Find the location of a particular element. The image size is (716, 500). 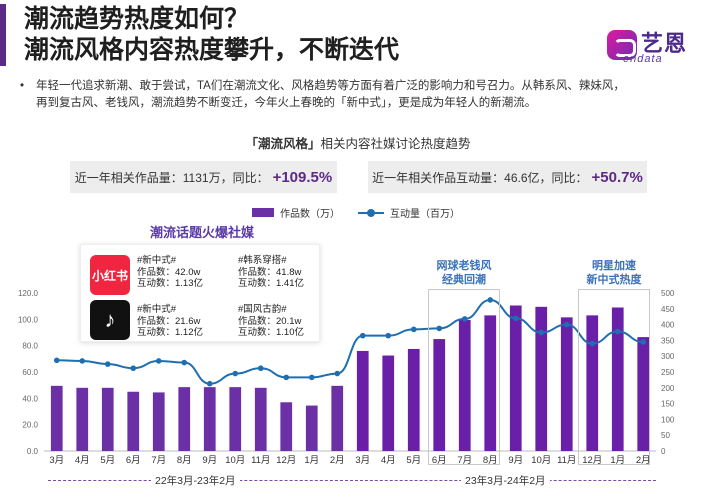

y-right-tick-label: 450 is located at coordinates (668, 309).